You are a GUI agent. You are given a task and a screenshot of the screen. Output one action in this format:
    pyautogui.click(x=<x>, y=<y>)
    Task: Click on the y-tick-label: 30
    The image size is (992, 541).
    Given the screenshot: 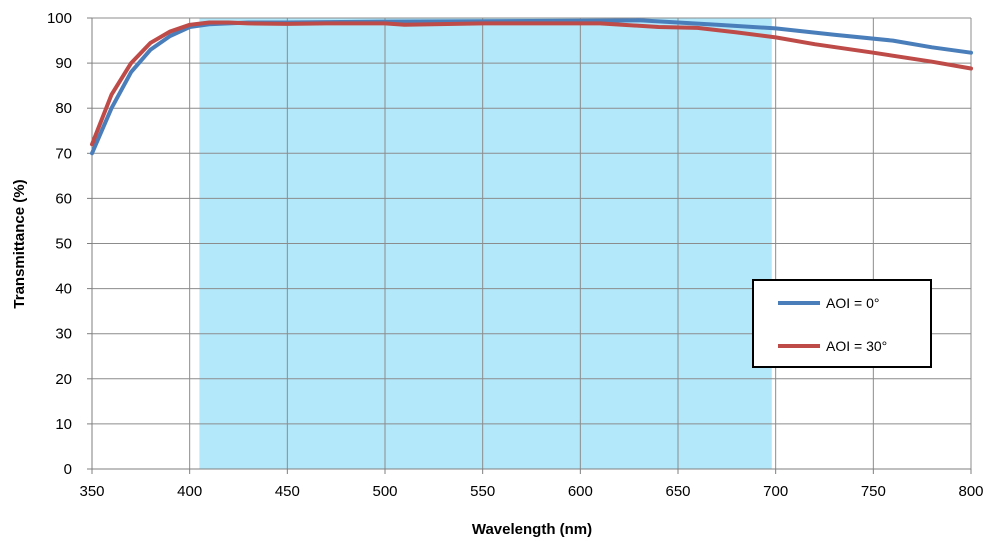 What is the action you would take?
    pyautogui.click(x=63, y=334)
    